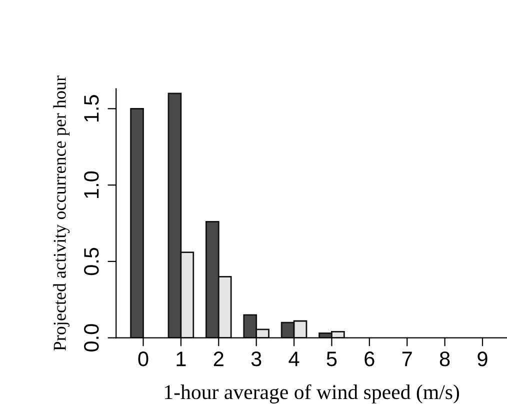 This screenshot has width=507, height=415. I want to click on x-tick-label: 3, so click(256, 359).